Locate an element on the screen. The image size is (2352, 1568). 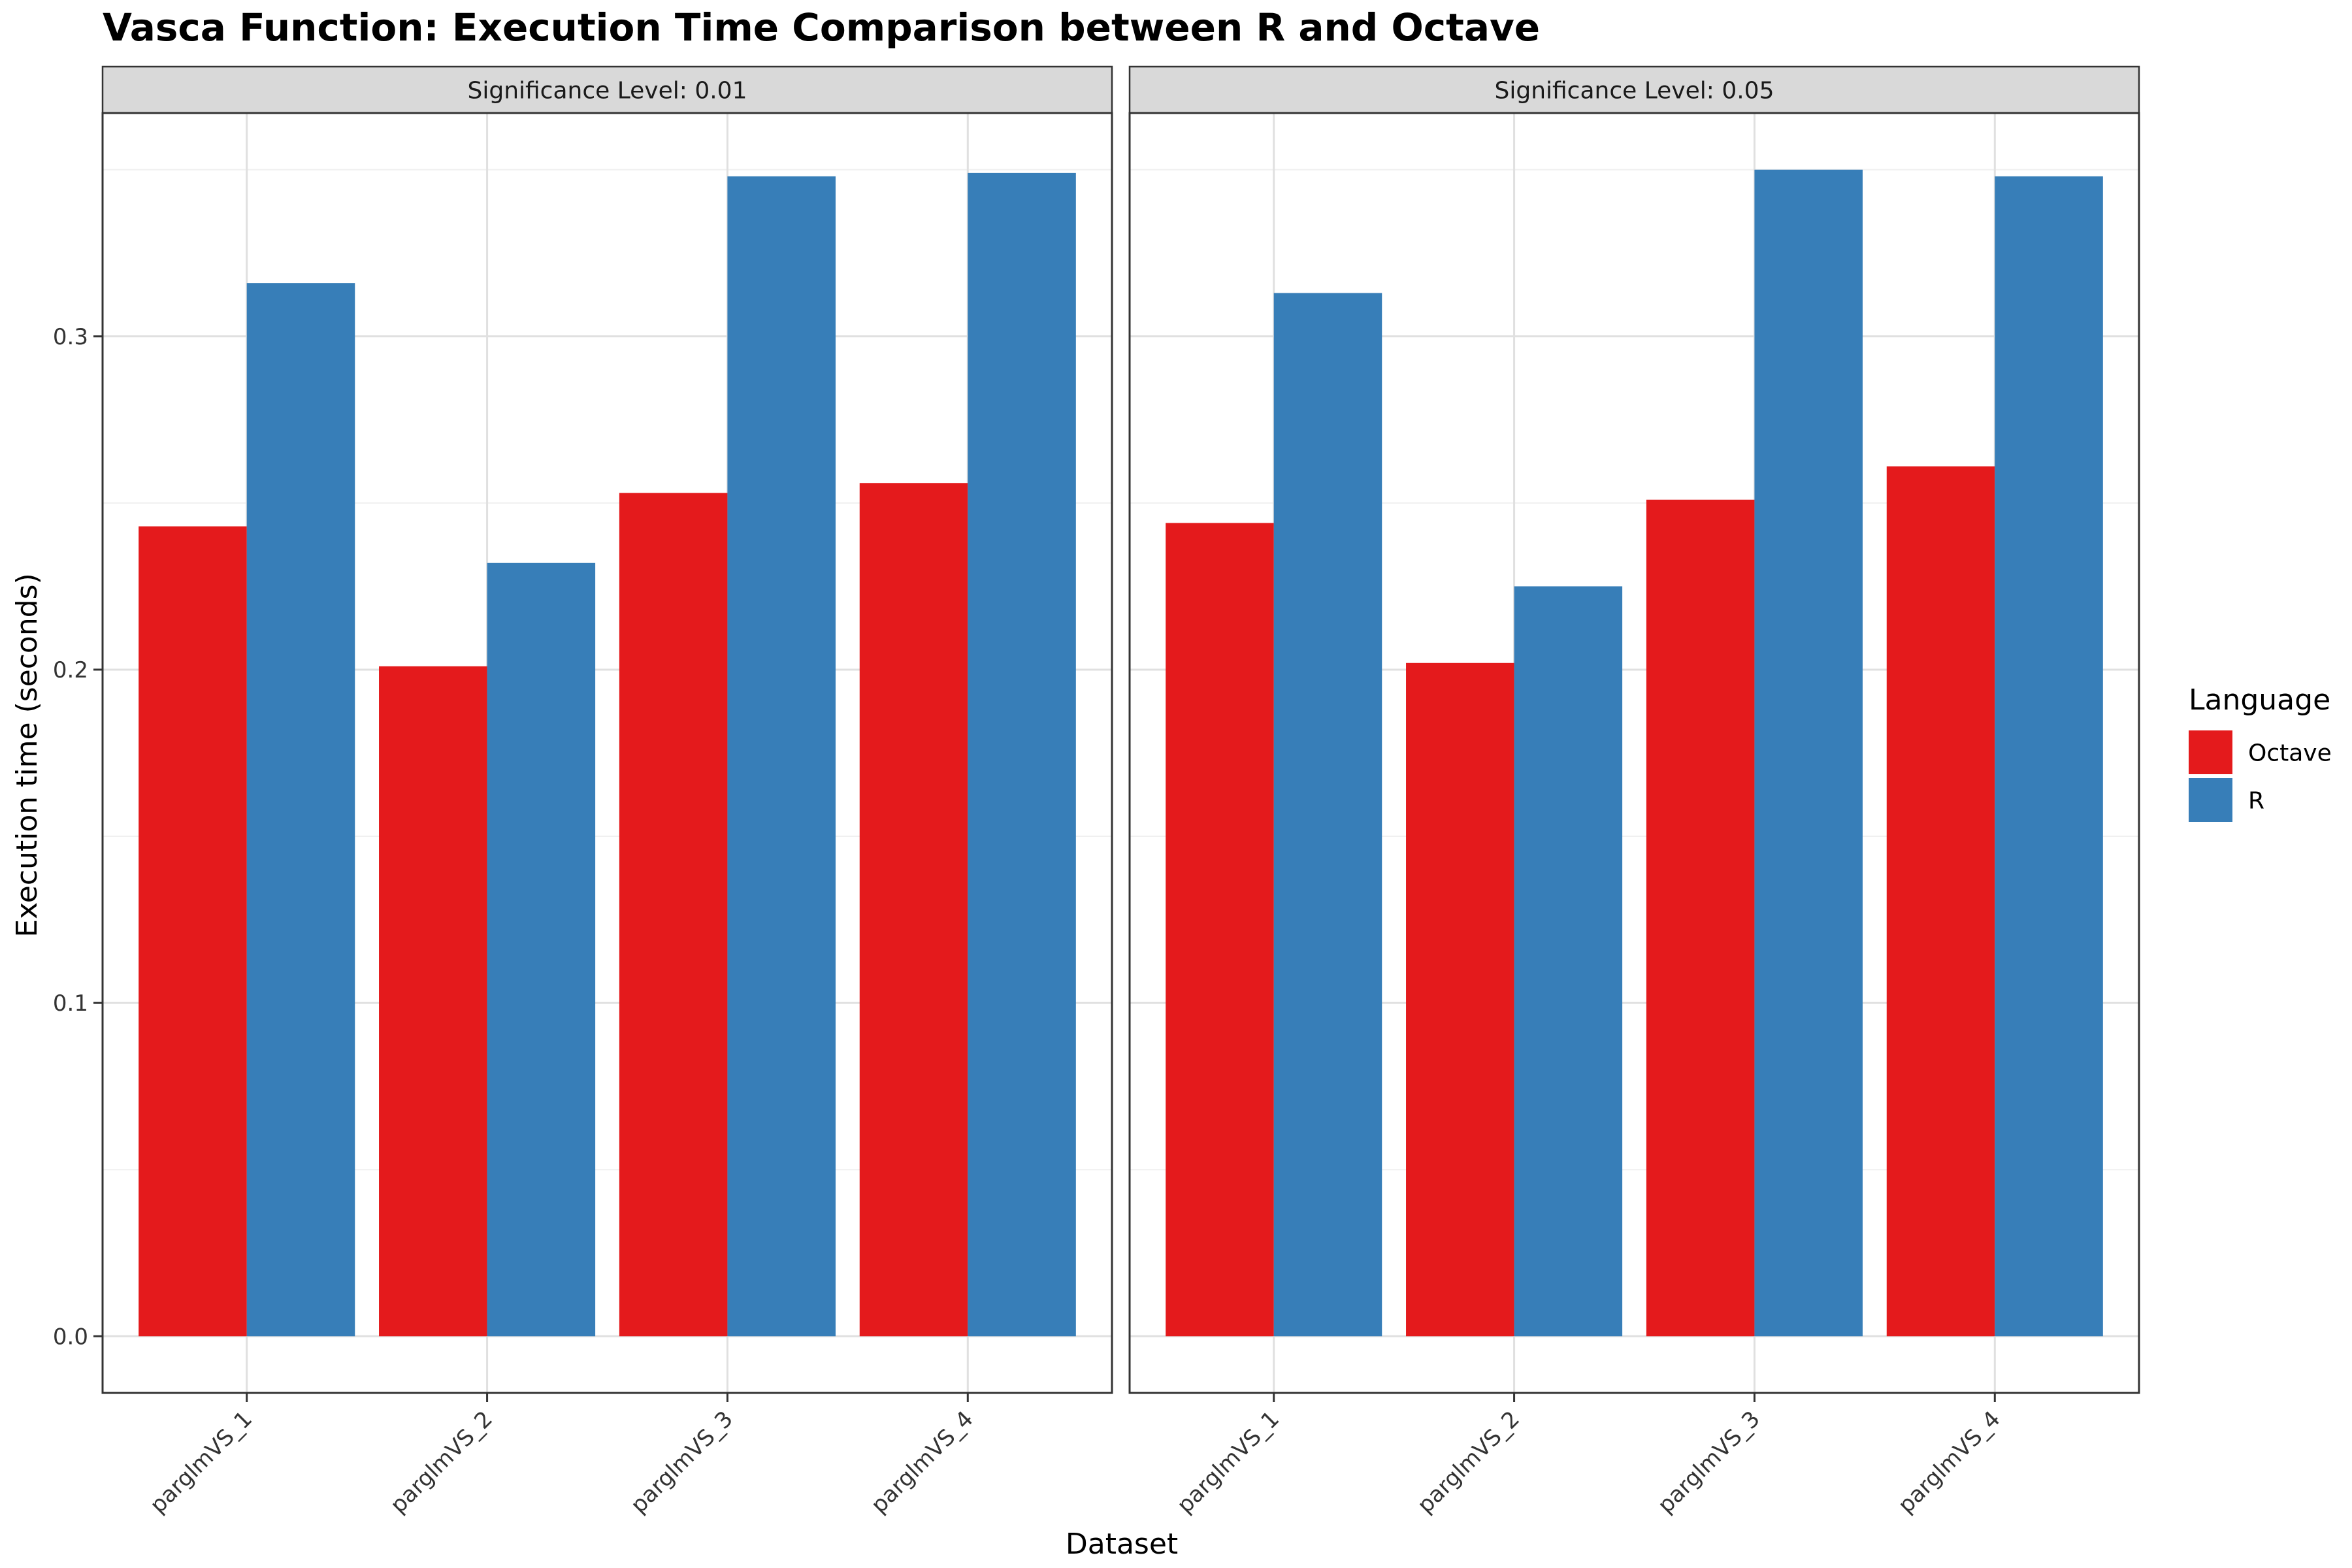
y-tick-label: 0.3 is located at coordinates (70, 337).